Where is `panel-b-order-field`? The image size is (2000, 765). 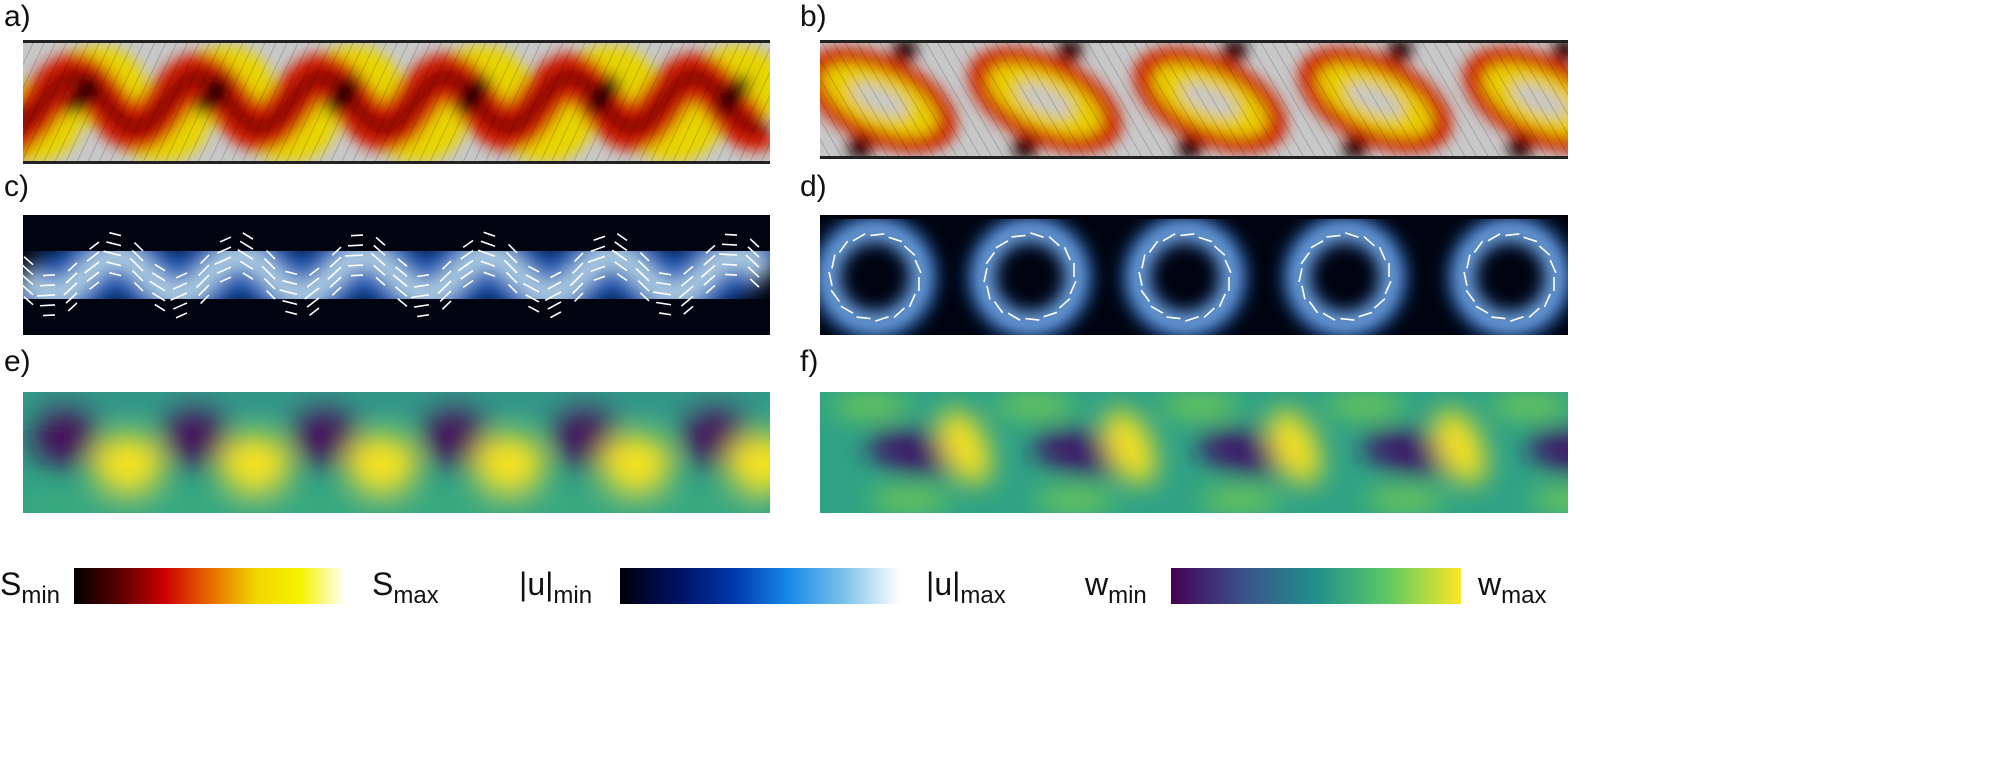 panel-b-order-field is located at coordinates (1194, 99).